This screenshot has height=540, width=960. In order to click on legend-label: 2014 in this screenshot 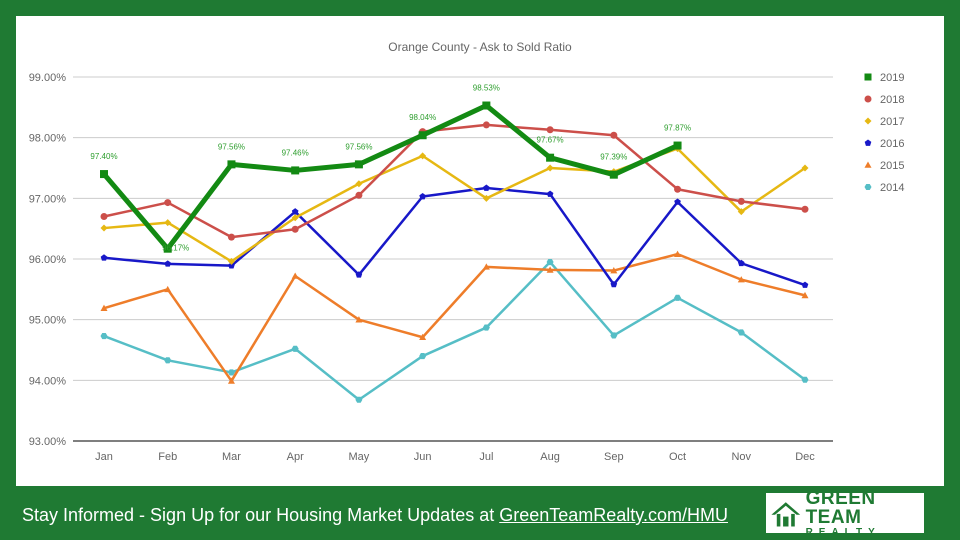, I will do `click(892, 188)`.